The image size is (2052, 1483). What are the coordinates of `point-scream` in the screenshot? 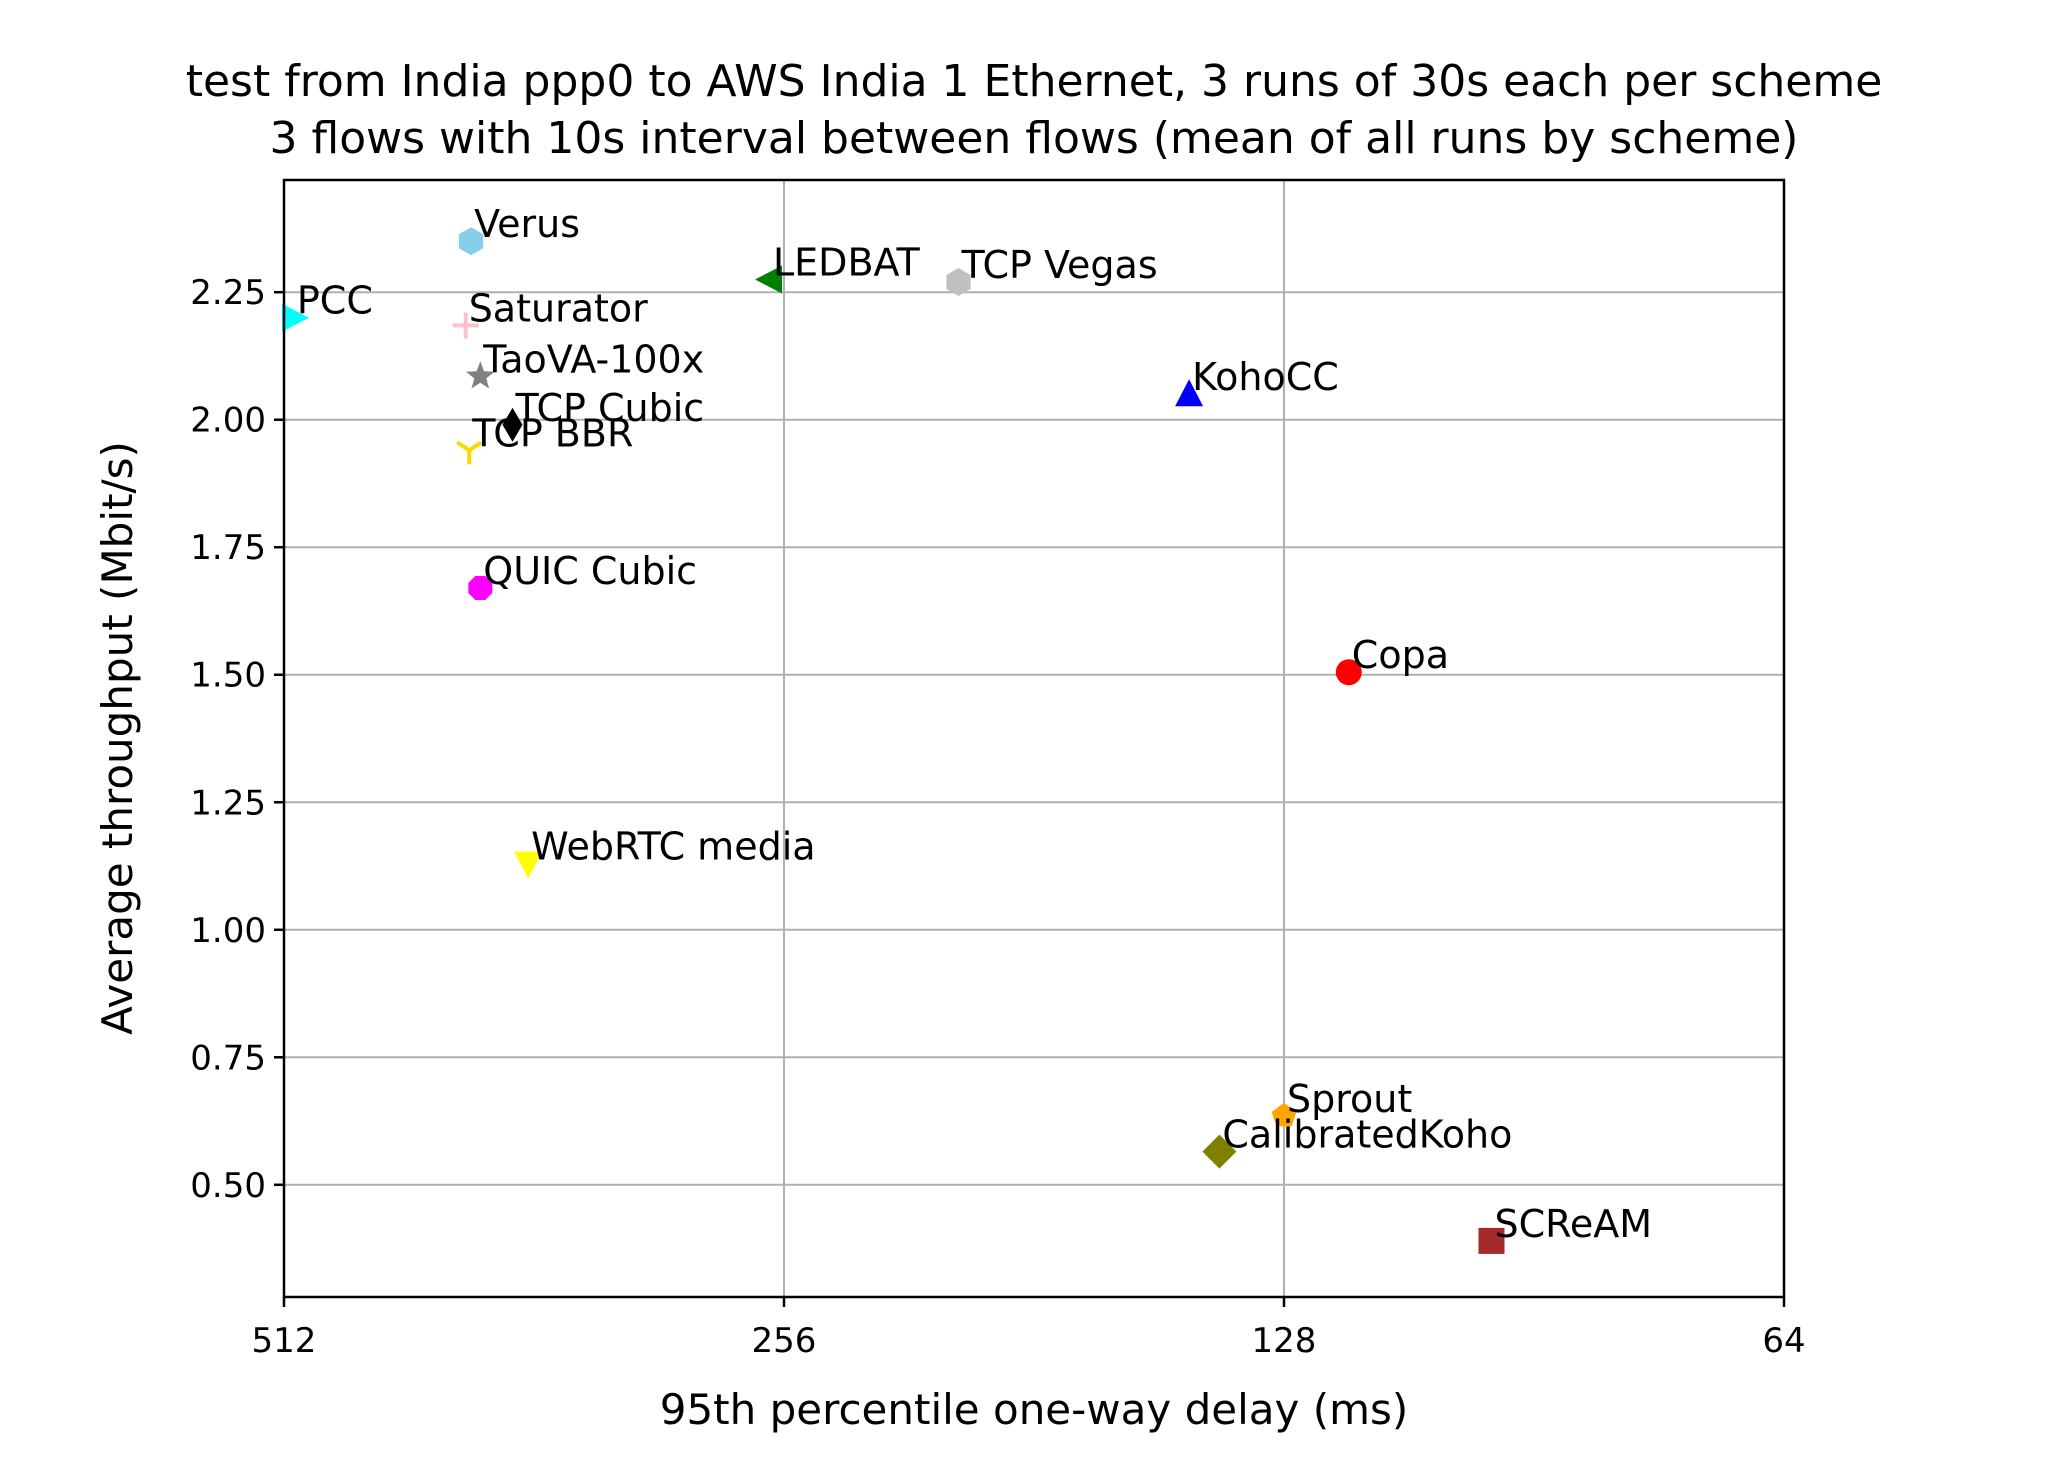 It's located at (1491, 1240).